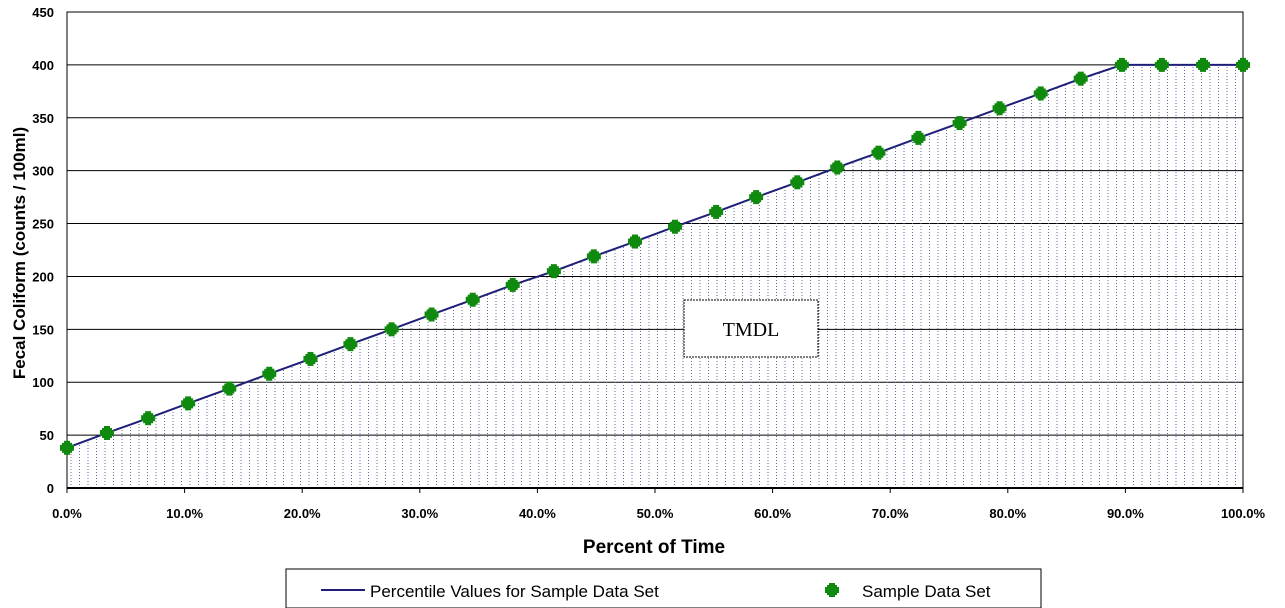  Describe the element at coordinates (43, 65) in the screenshot. I see `y-tick-label: 400` at that location.